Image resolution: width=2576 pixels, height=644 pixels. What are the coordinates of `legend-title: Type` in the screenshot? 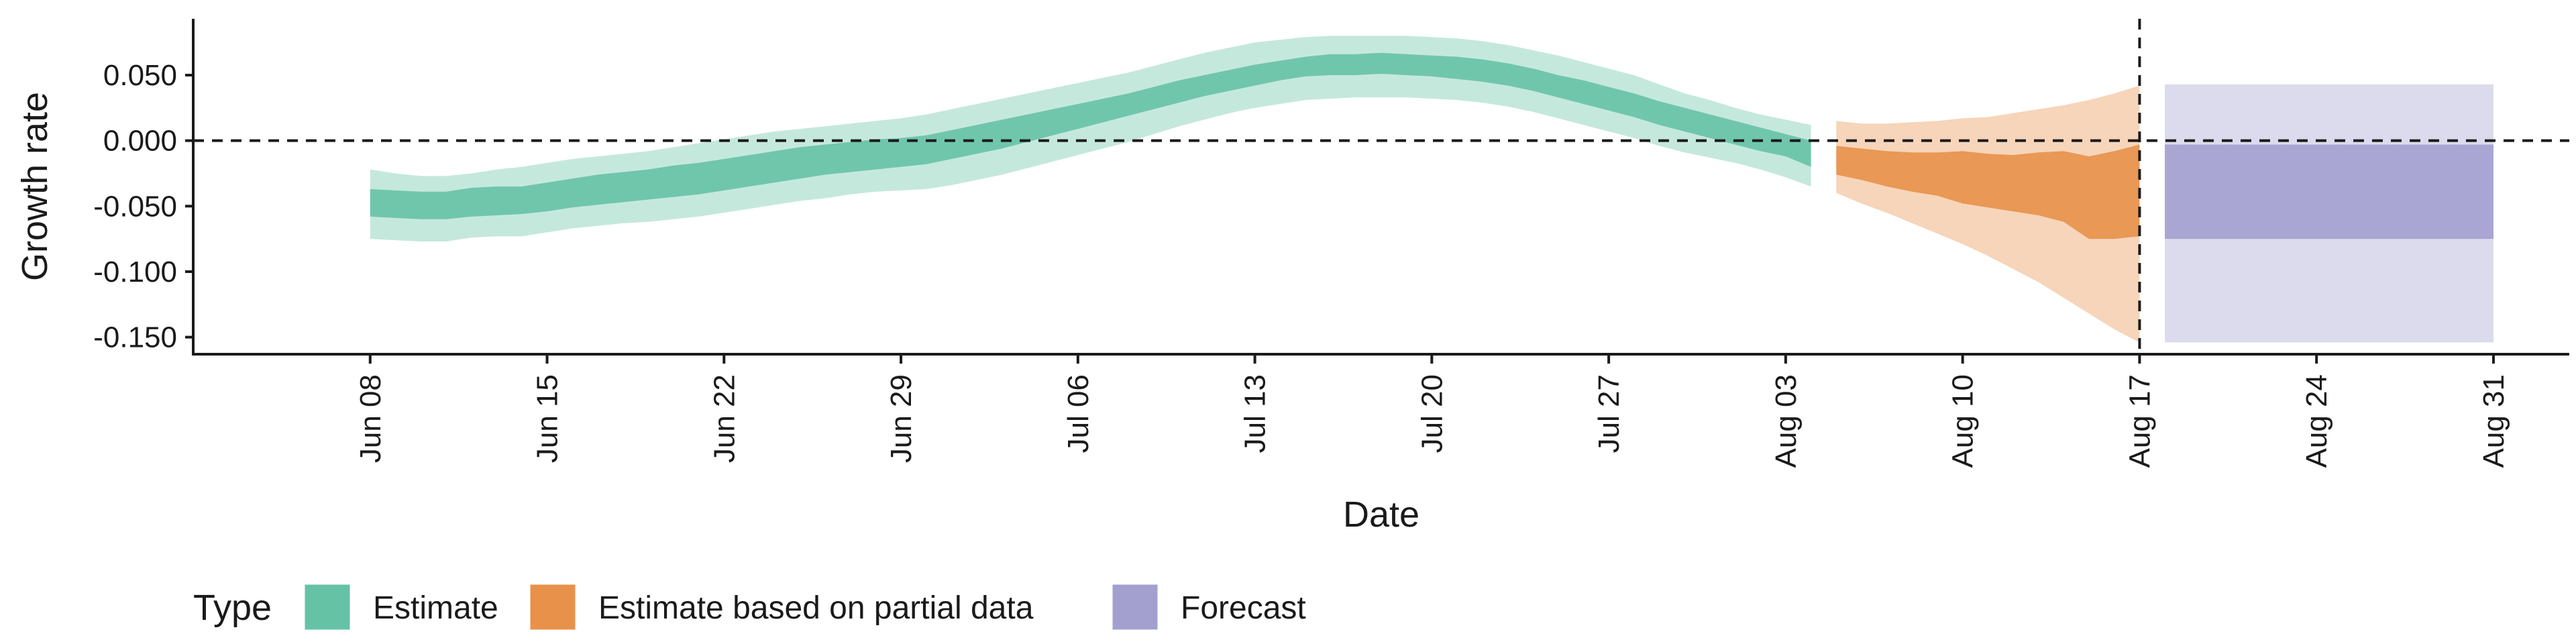 It's located at (232, 608).